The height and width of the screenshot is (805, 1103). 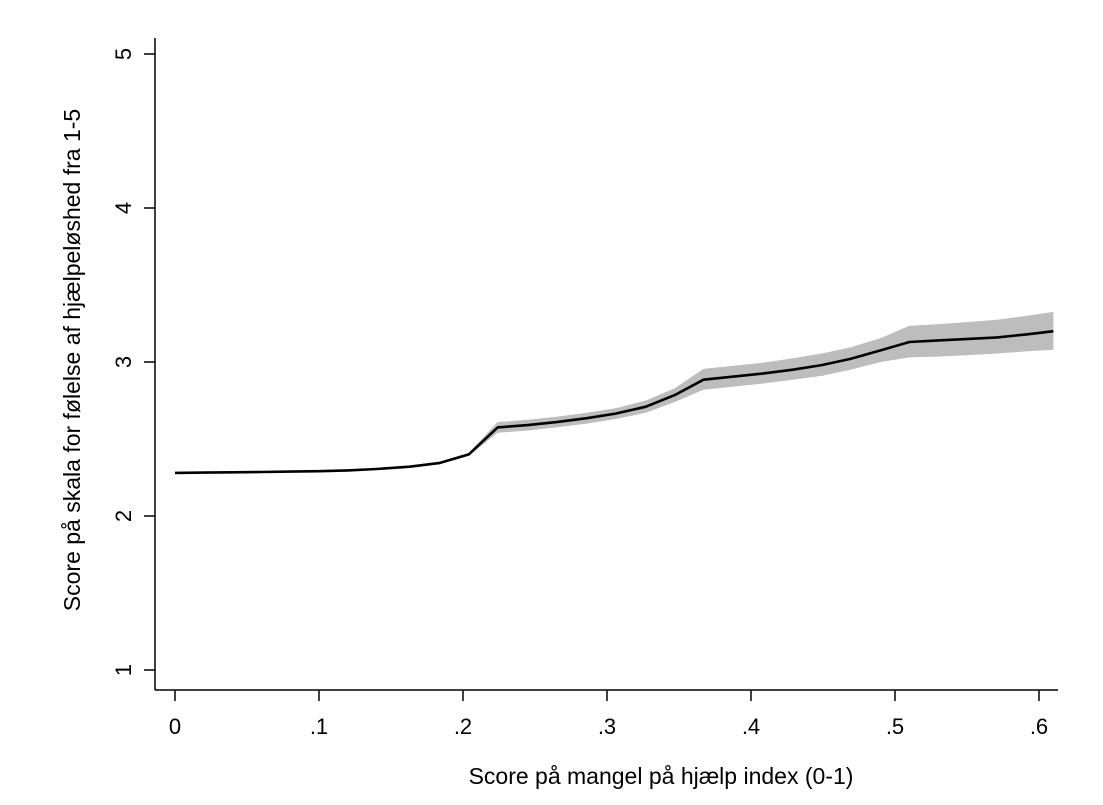 I want to click on y-tick-label: 4, so click(x=123, y=208).